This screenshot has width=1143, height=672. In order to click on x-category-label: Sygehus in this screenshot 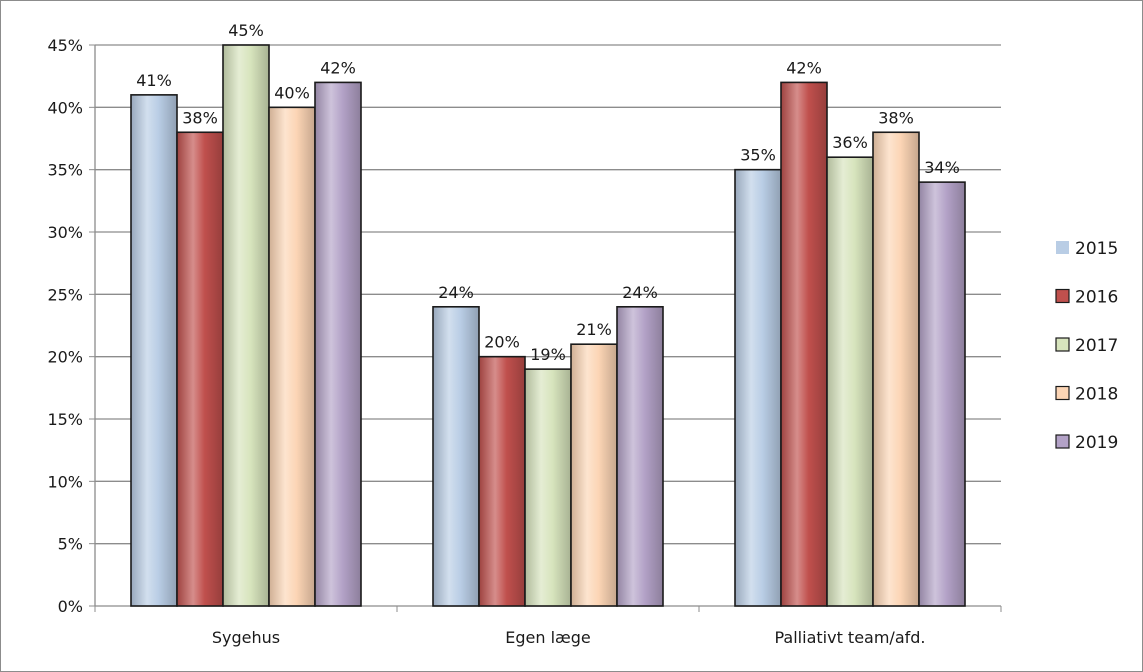, I will do `click(246, 637)`.